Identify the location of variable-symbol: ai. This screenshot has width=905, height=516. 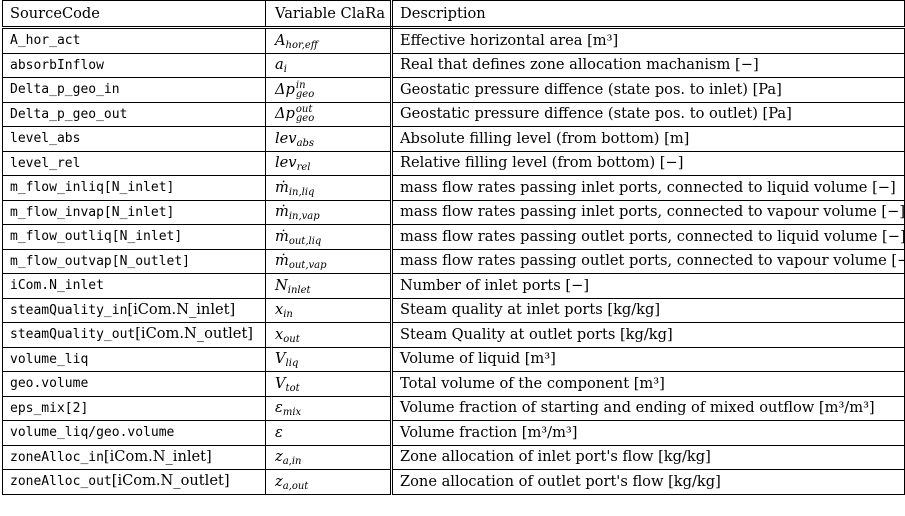
(281, 65).